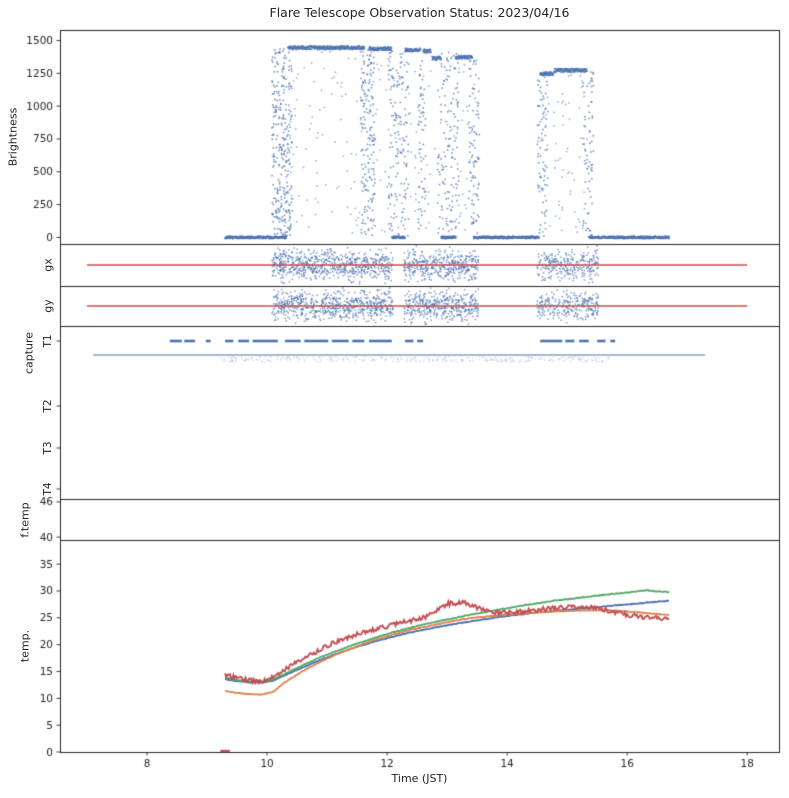 Image resolution: width=789 pixels, height=798 pixels. Describe the element at coordinates (48, 489) in the screenshot. I see `t4-tick-label: T4` at that location.